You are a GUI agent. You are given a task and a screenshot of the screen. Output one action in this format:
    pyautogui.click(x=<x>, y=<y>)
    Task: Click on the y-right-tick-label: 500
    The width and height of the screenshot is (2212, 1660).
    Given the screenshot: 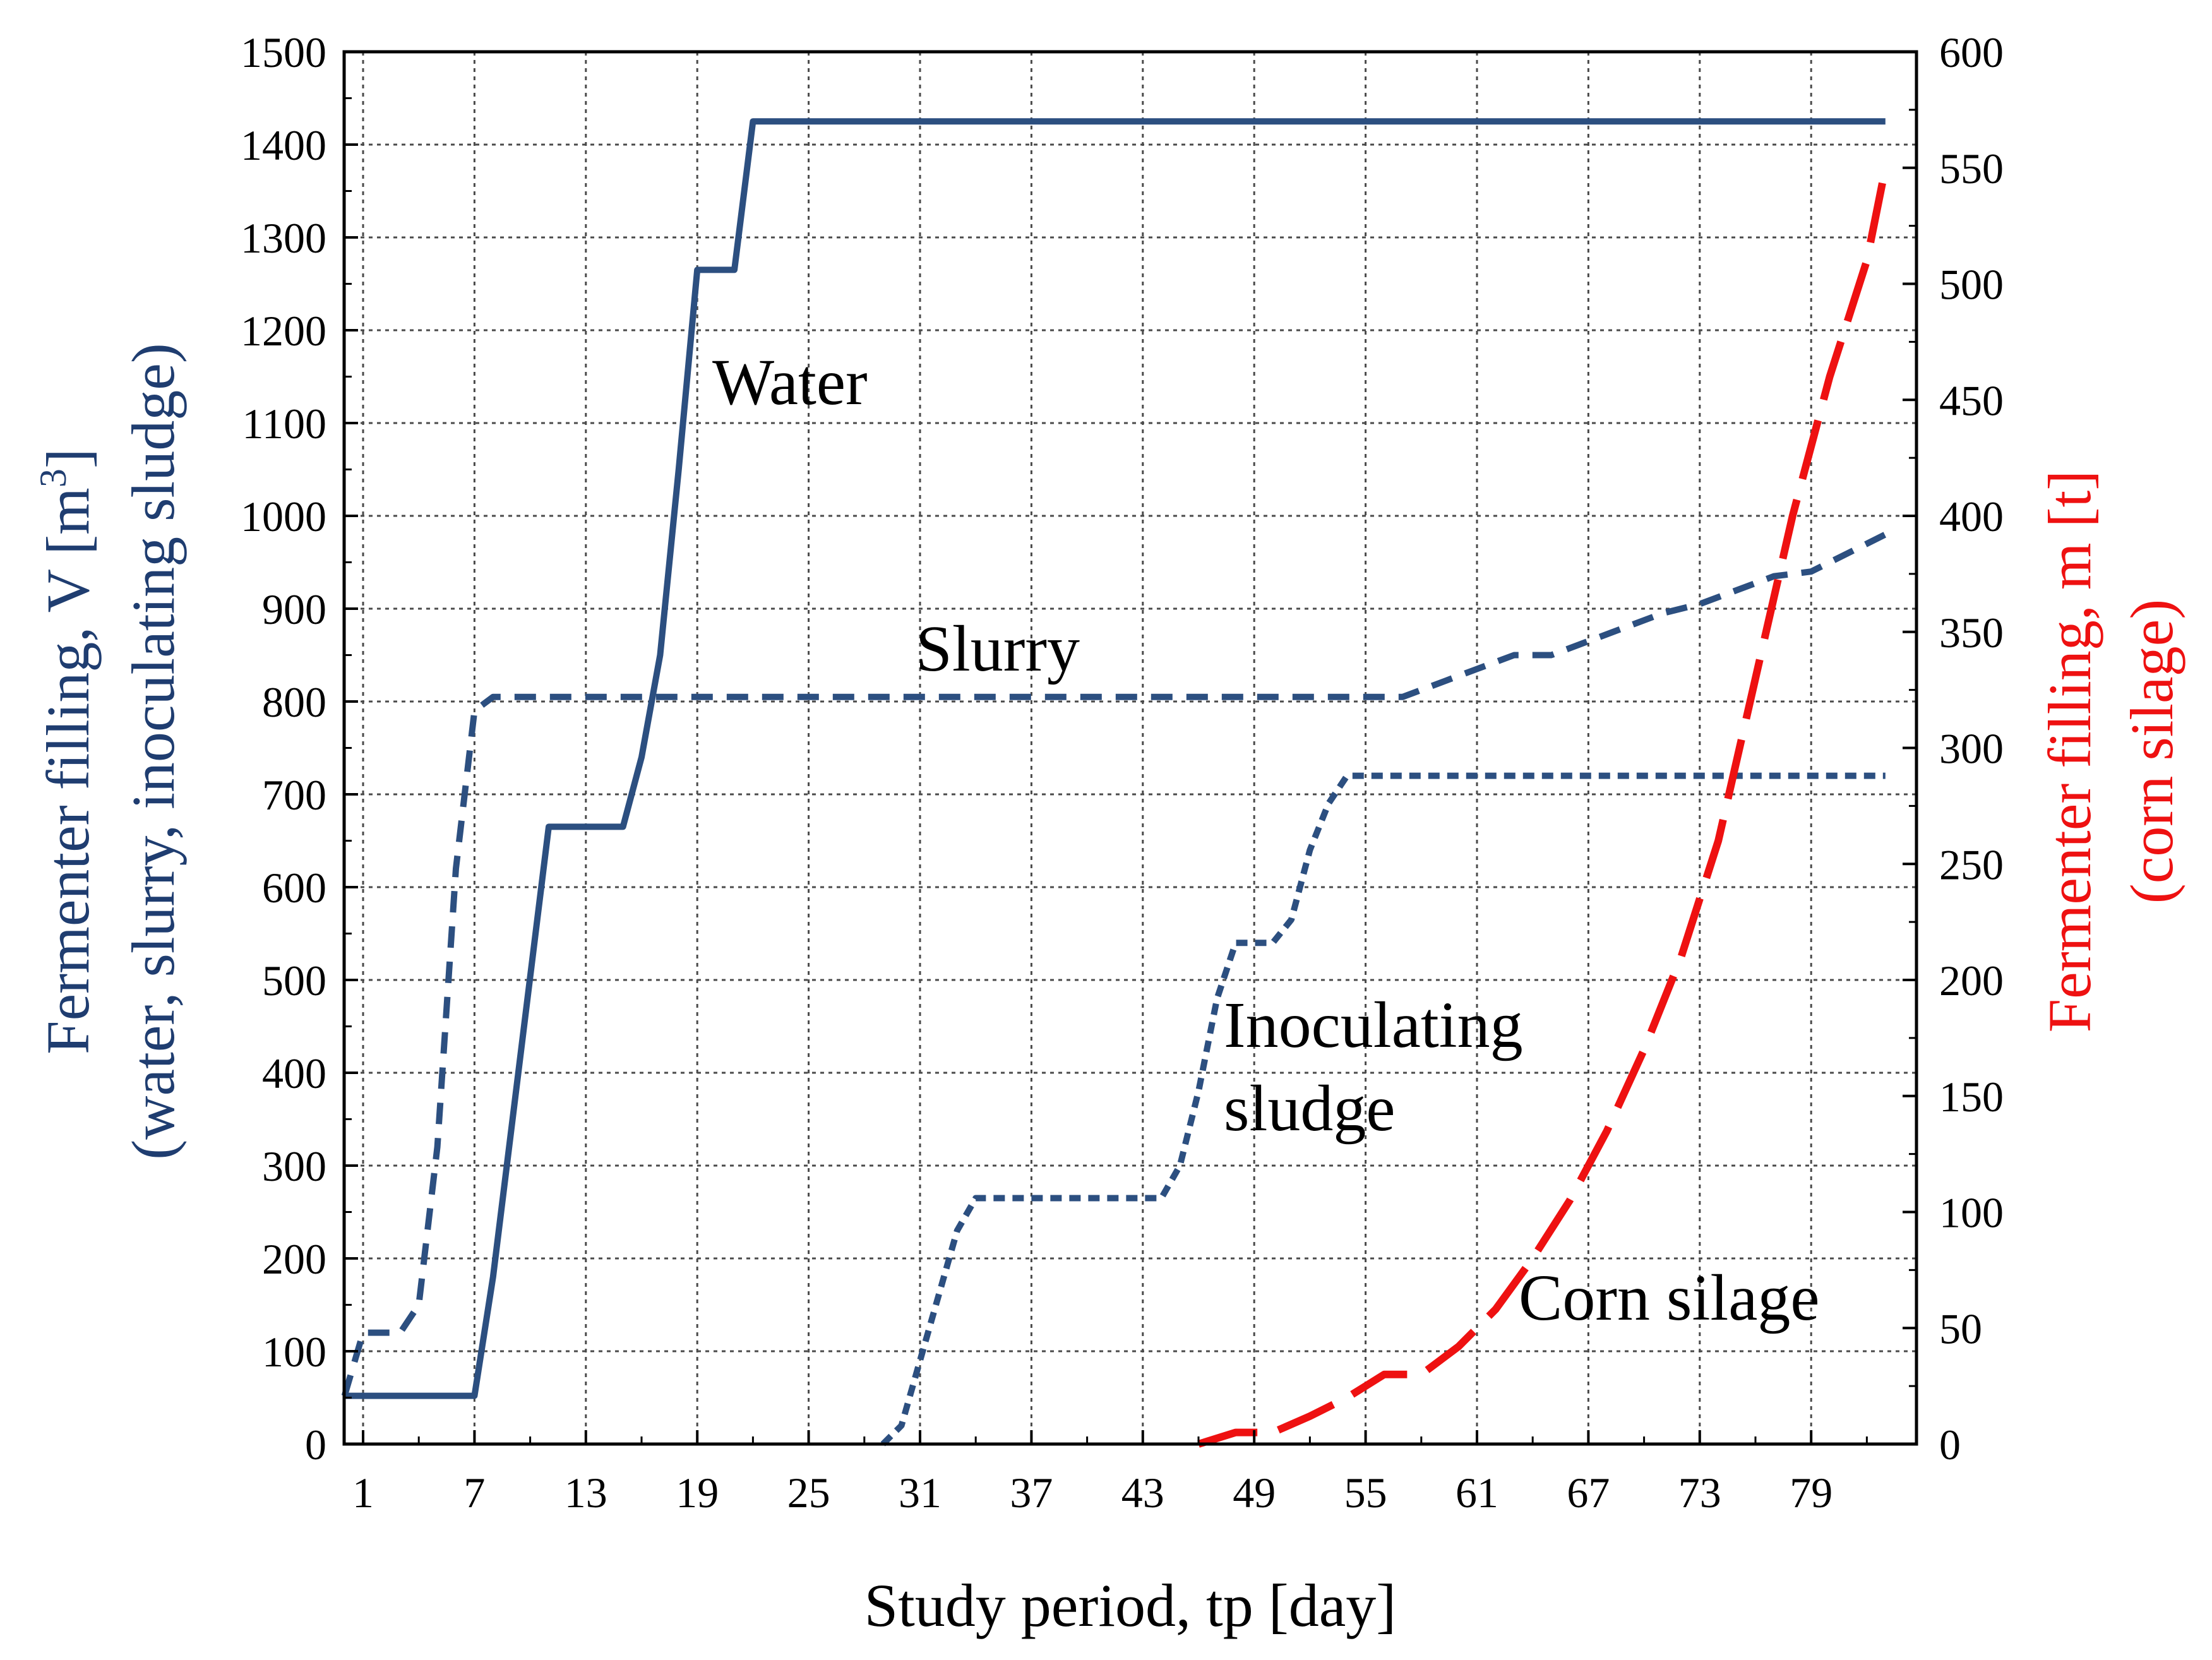 What is the action you would take?
    pyautogui.click(x=1971, y=285)
    